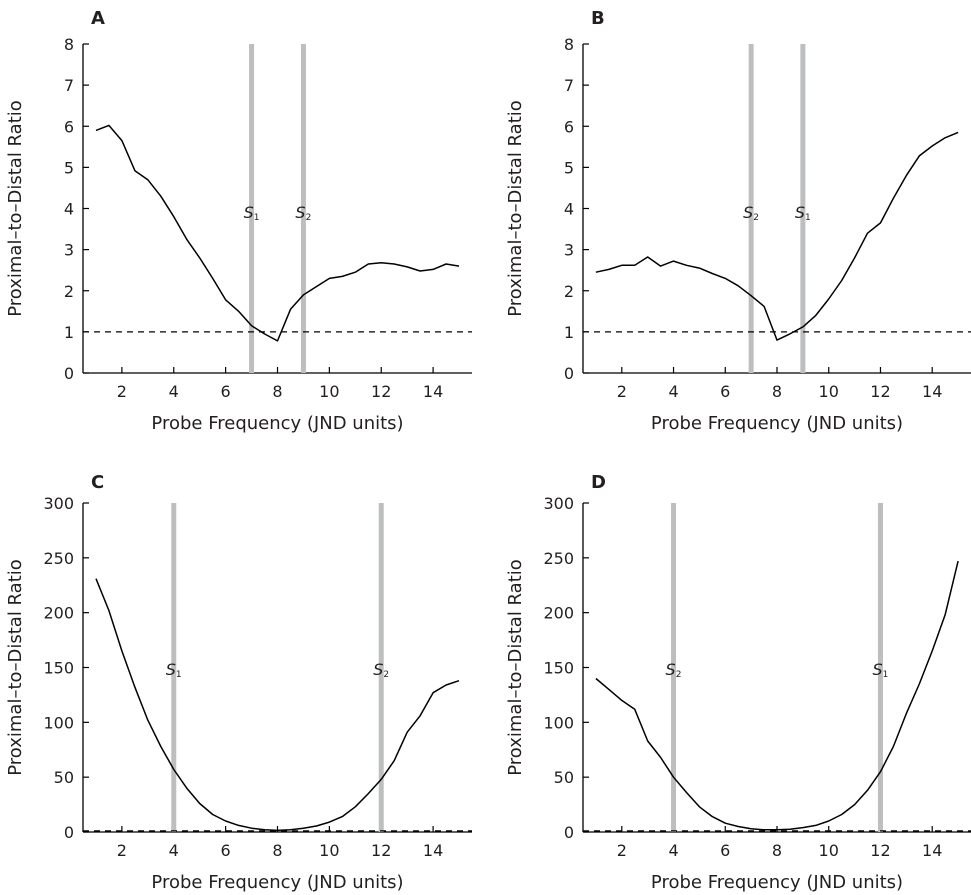 The height and width of the screenshot is (895, 971). Describe the element at coordinates (598, 482) in the screenshot. I see `panel-letter: D` at that location.